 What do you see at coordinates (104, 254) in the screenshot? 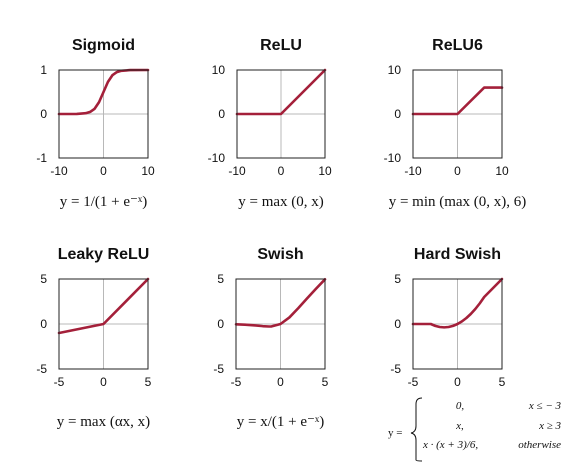
I see `chart-title: Leaky ReLU` at bounding box center [104, 254].